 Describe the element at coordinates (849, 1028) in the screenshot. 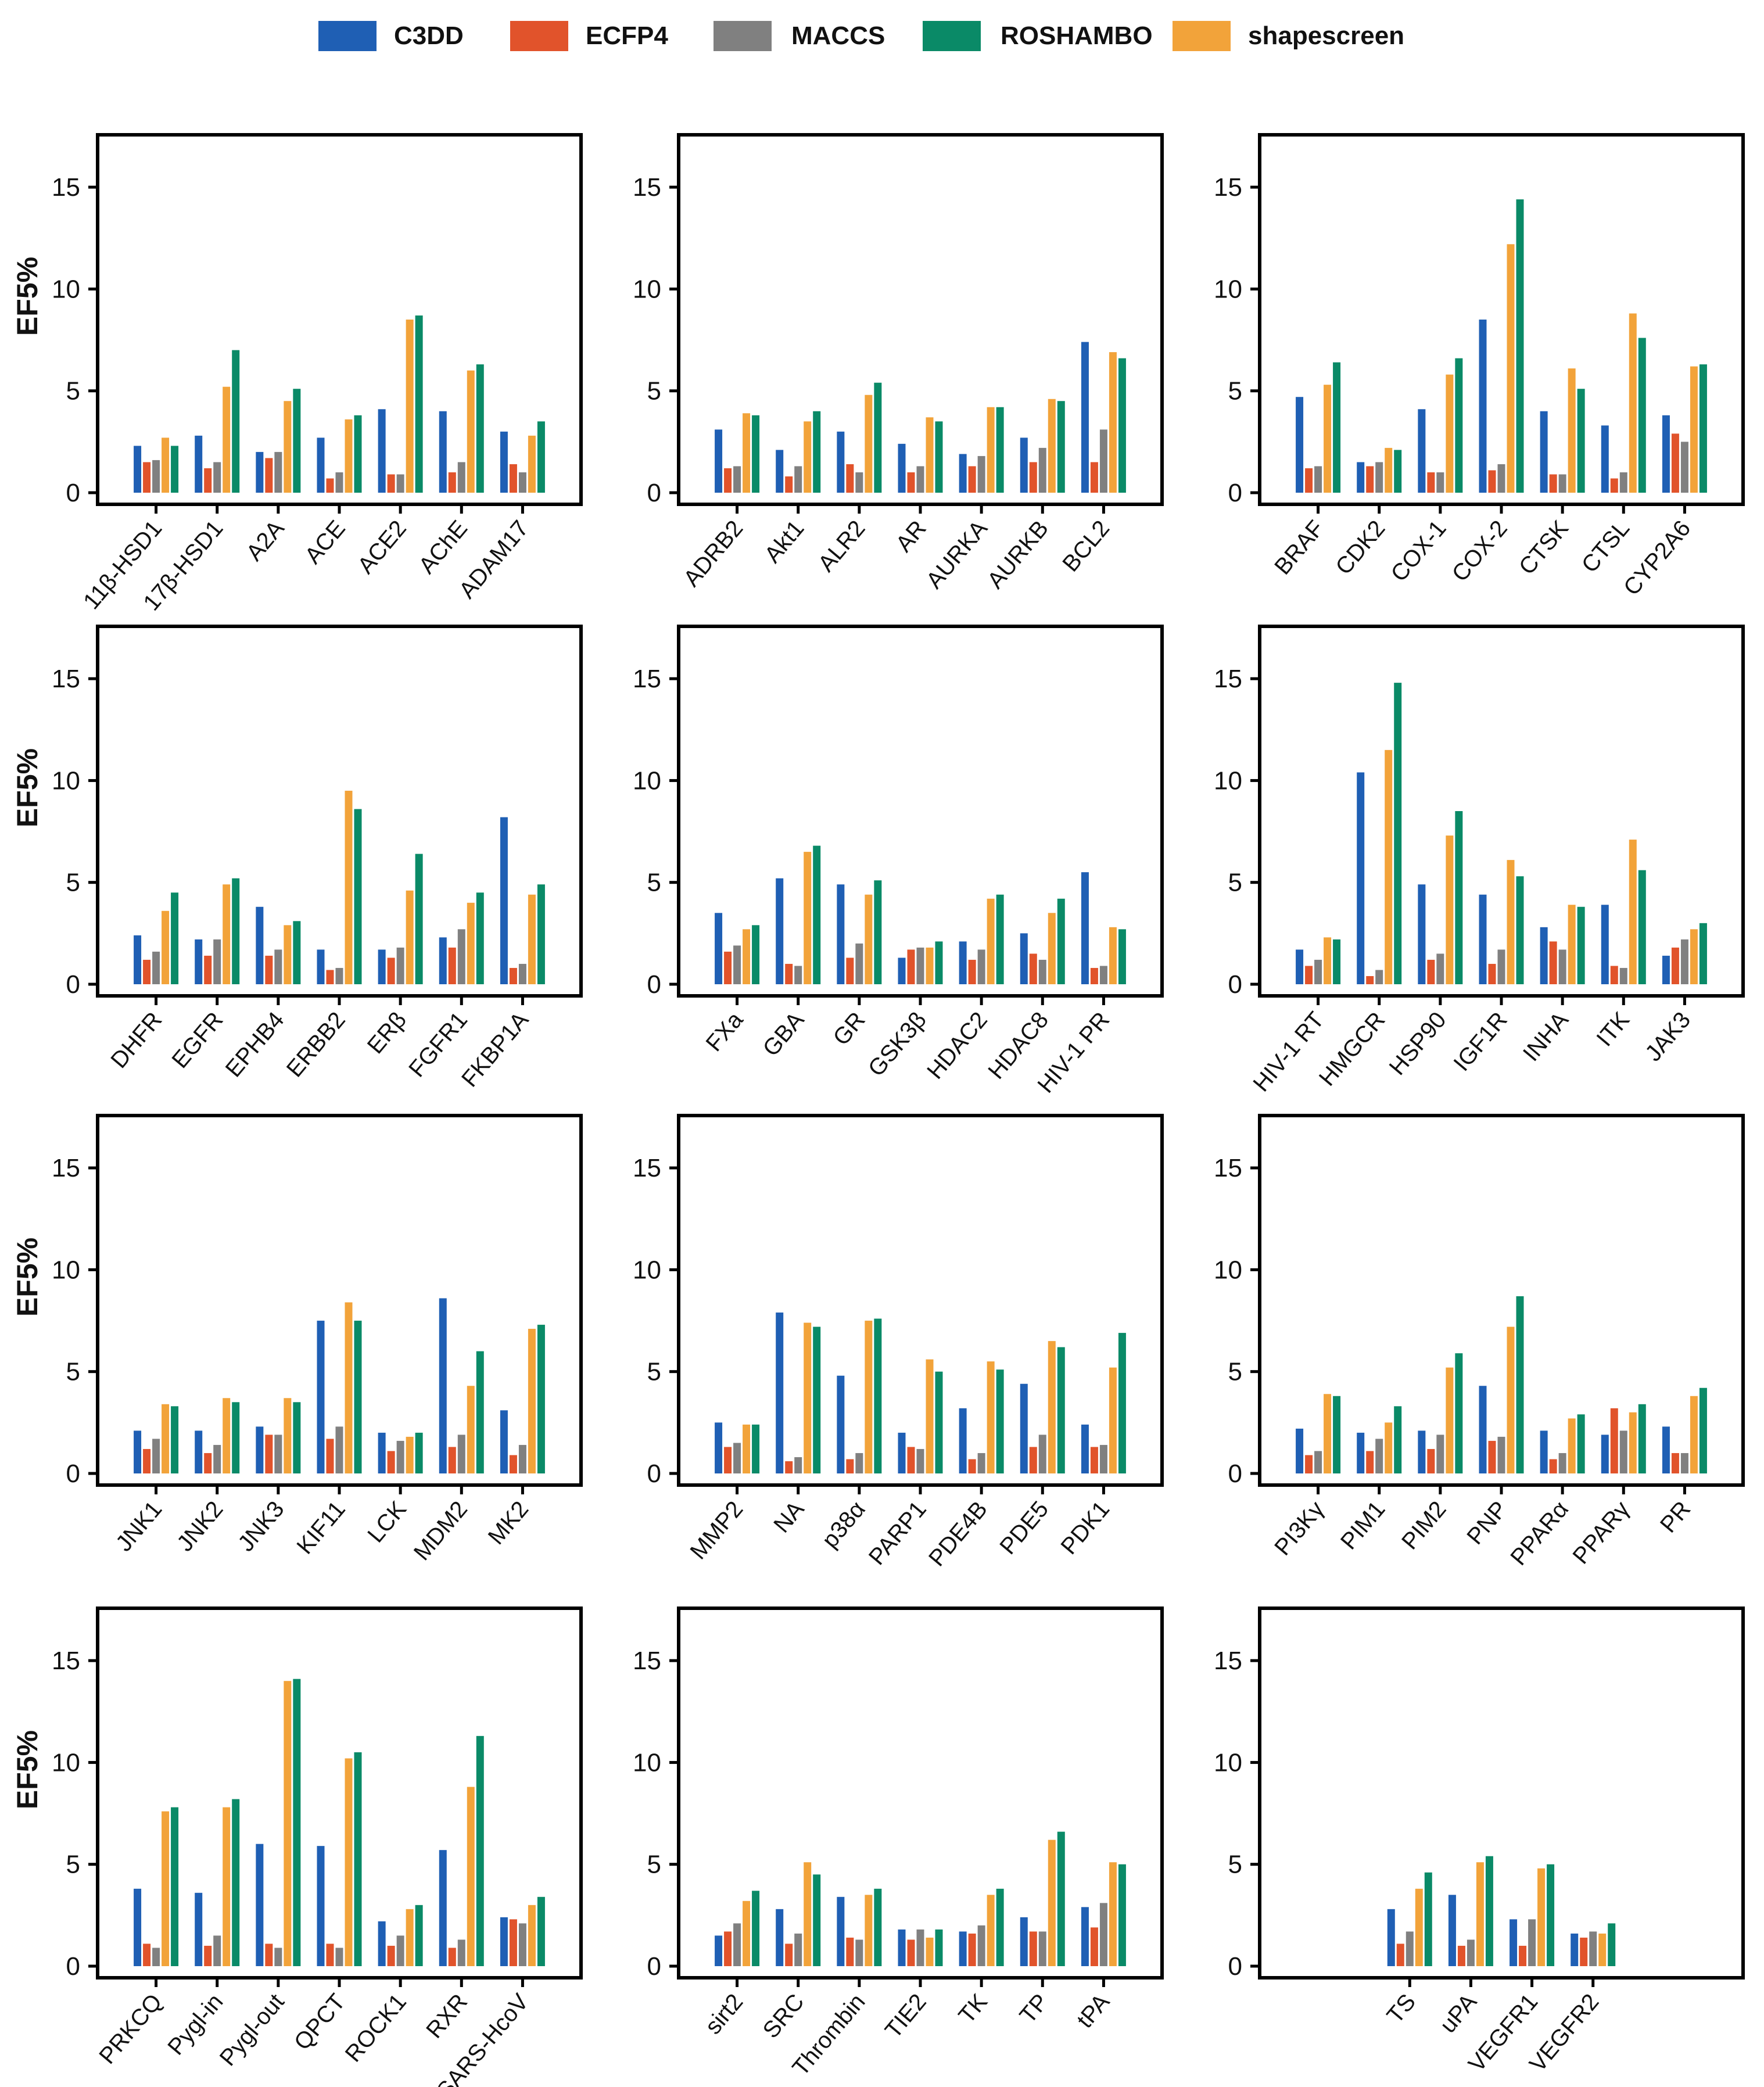

I see `x-tick-label: GR` at that location.